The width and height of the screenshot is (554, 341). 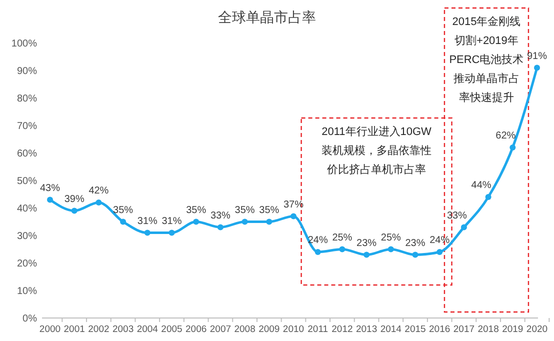 What do you see at coordinates (27, 99) in the screenshot?
I see `y-tick-label: 80%` at bounding box center [27, 99].